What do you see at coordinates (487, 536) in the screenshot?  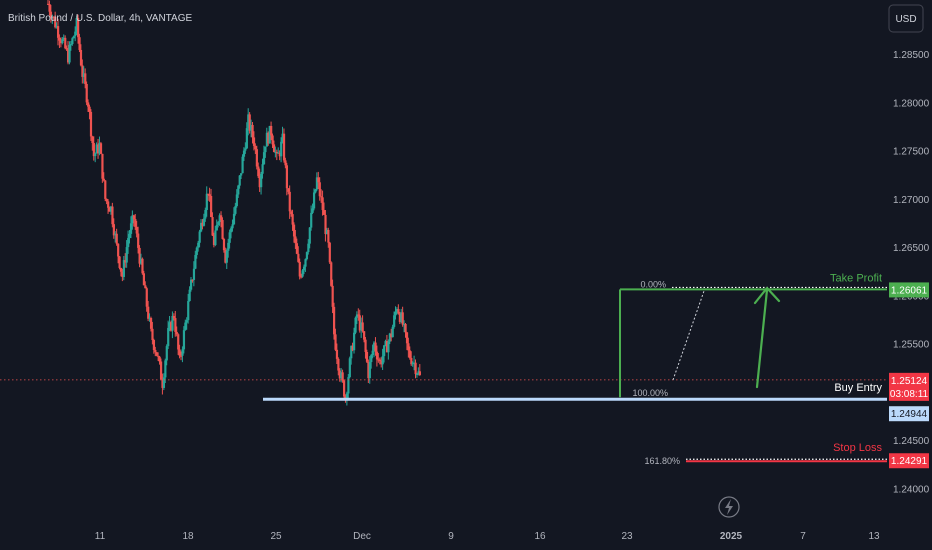 I see `time-axis: 11 18 25 Dec 9 16 23 2025 7 13` at bounding box center [487, 536].